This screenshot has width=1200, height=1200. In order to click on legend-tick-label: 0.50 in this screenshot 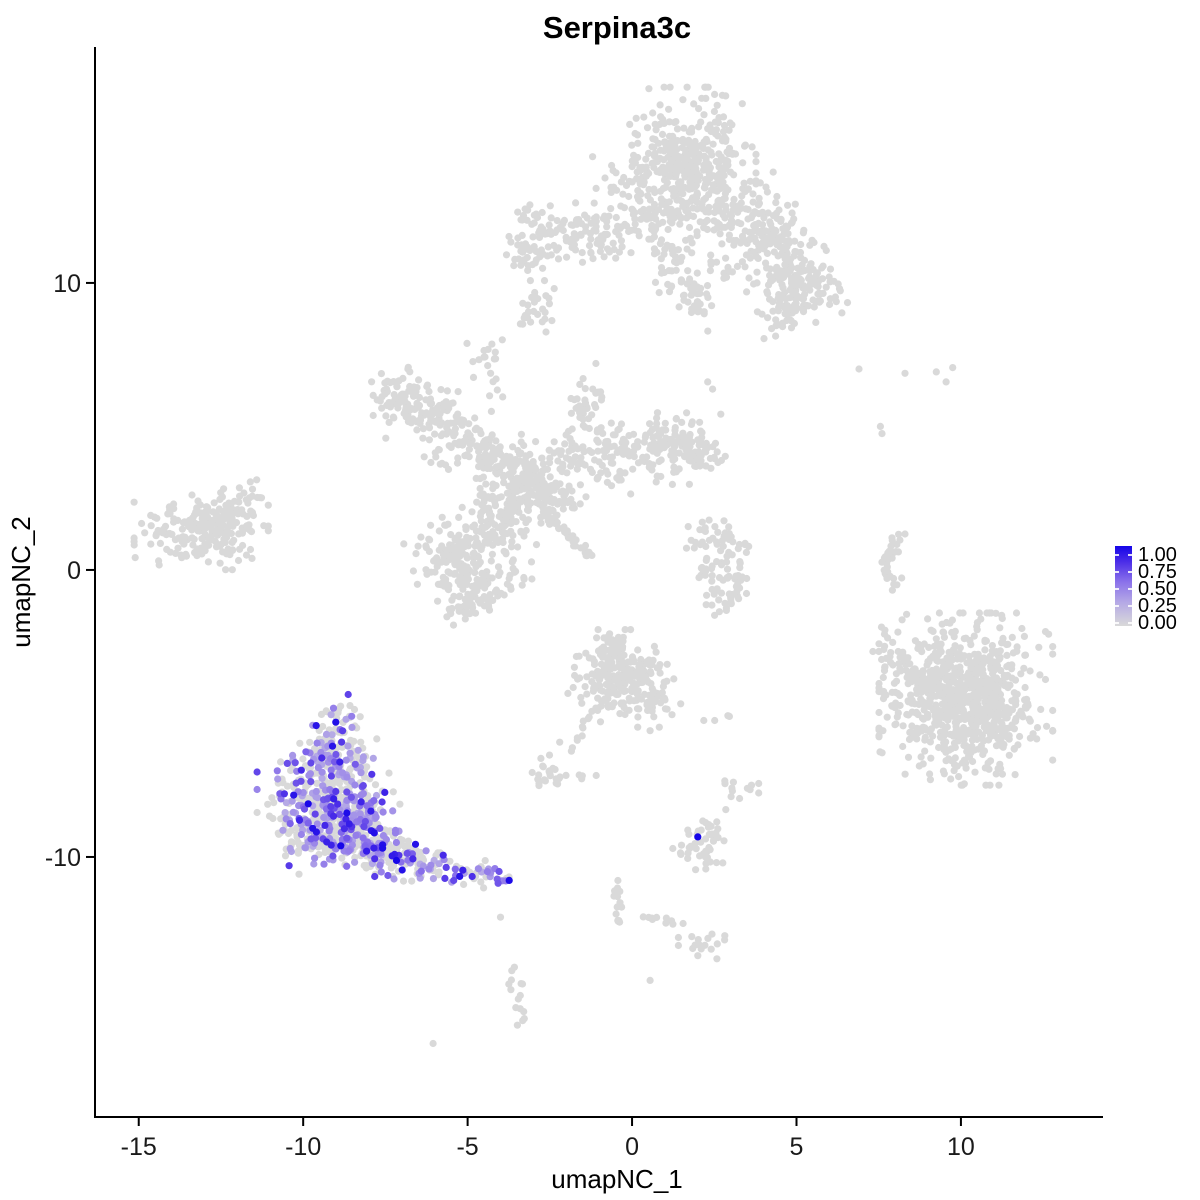, I will do `click(1157, 589)`.